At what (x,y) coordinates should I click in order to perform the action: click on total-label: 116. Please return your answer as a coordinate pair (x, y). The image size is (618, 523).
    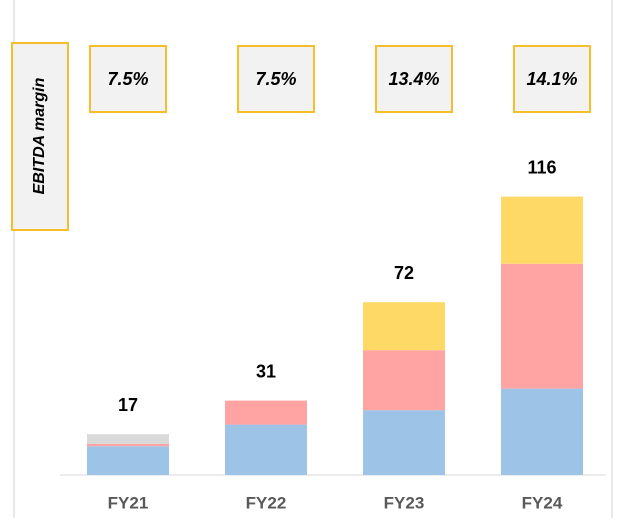
    Looking at the image, I should click on (541, 167).